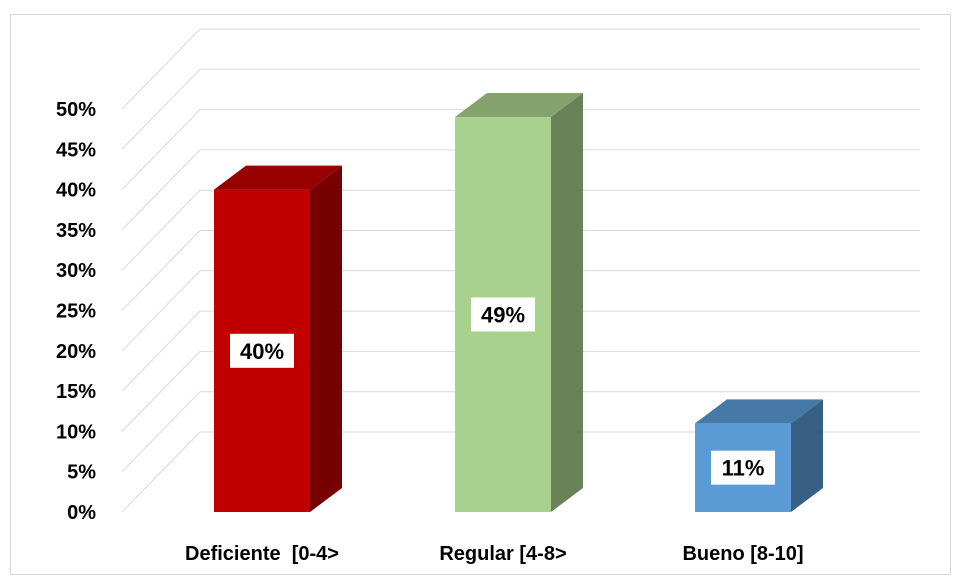  I want to click on data-label-1: 40%, so click(262, 350).